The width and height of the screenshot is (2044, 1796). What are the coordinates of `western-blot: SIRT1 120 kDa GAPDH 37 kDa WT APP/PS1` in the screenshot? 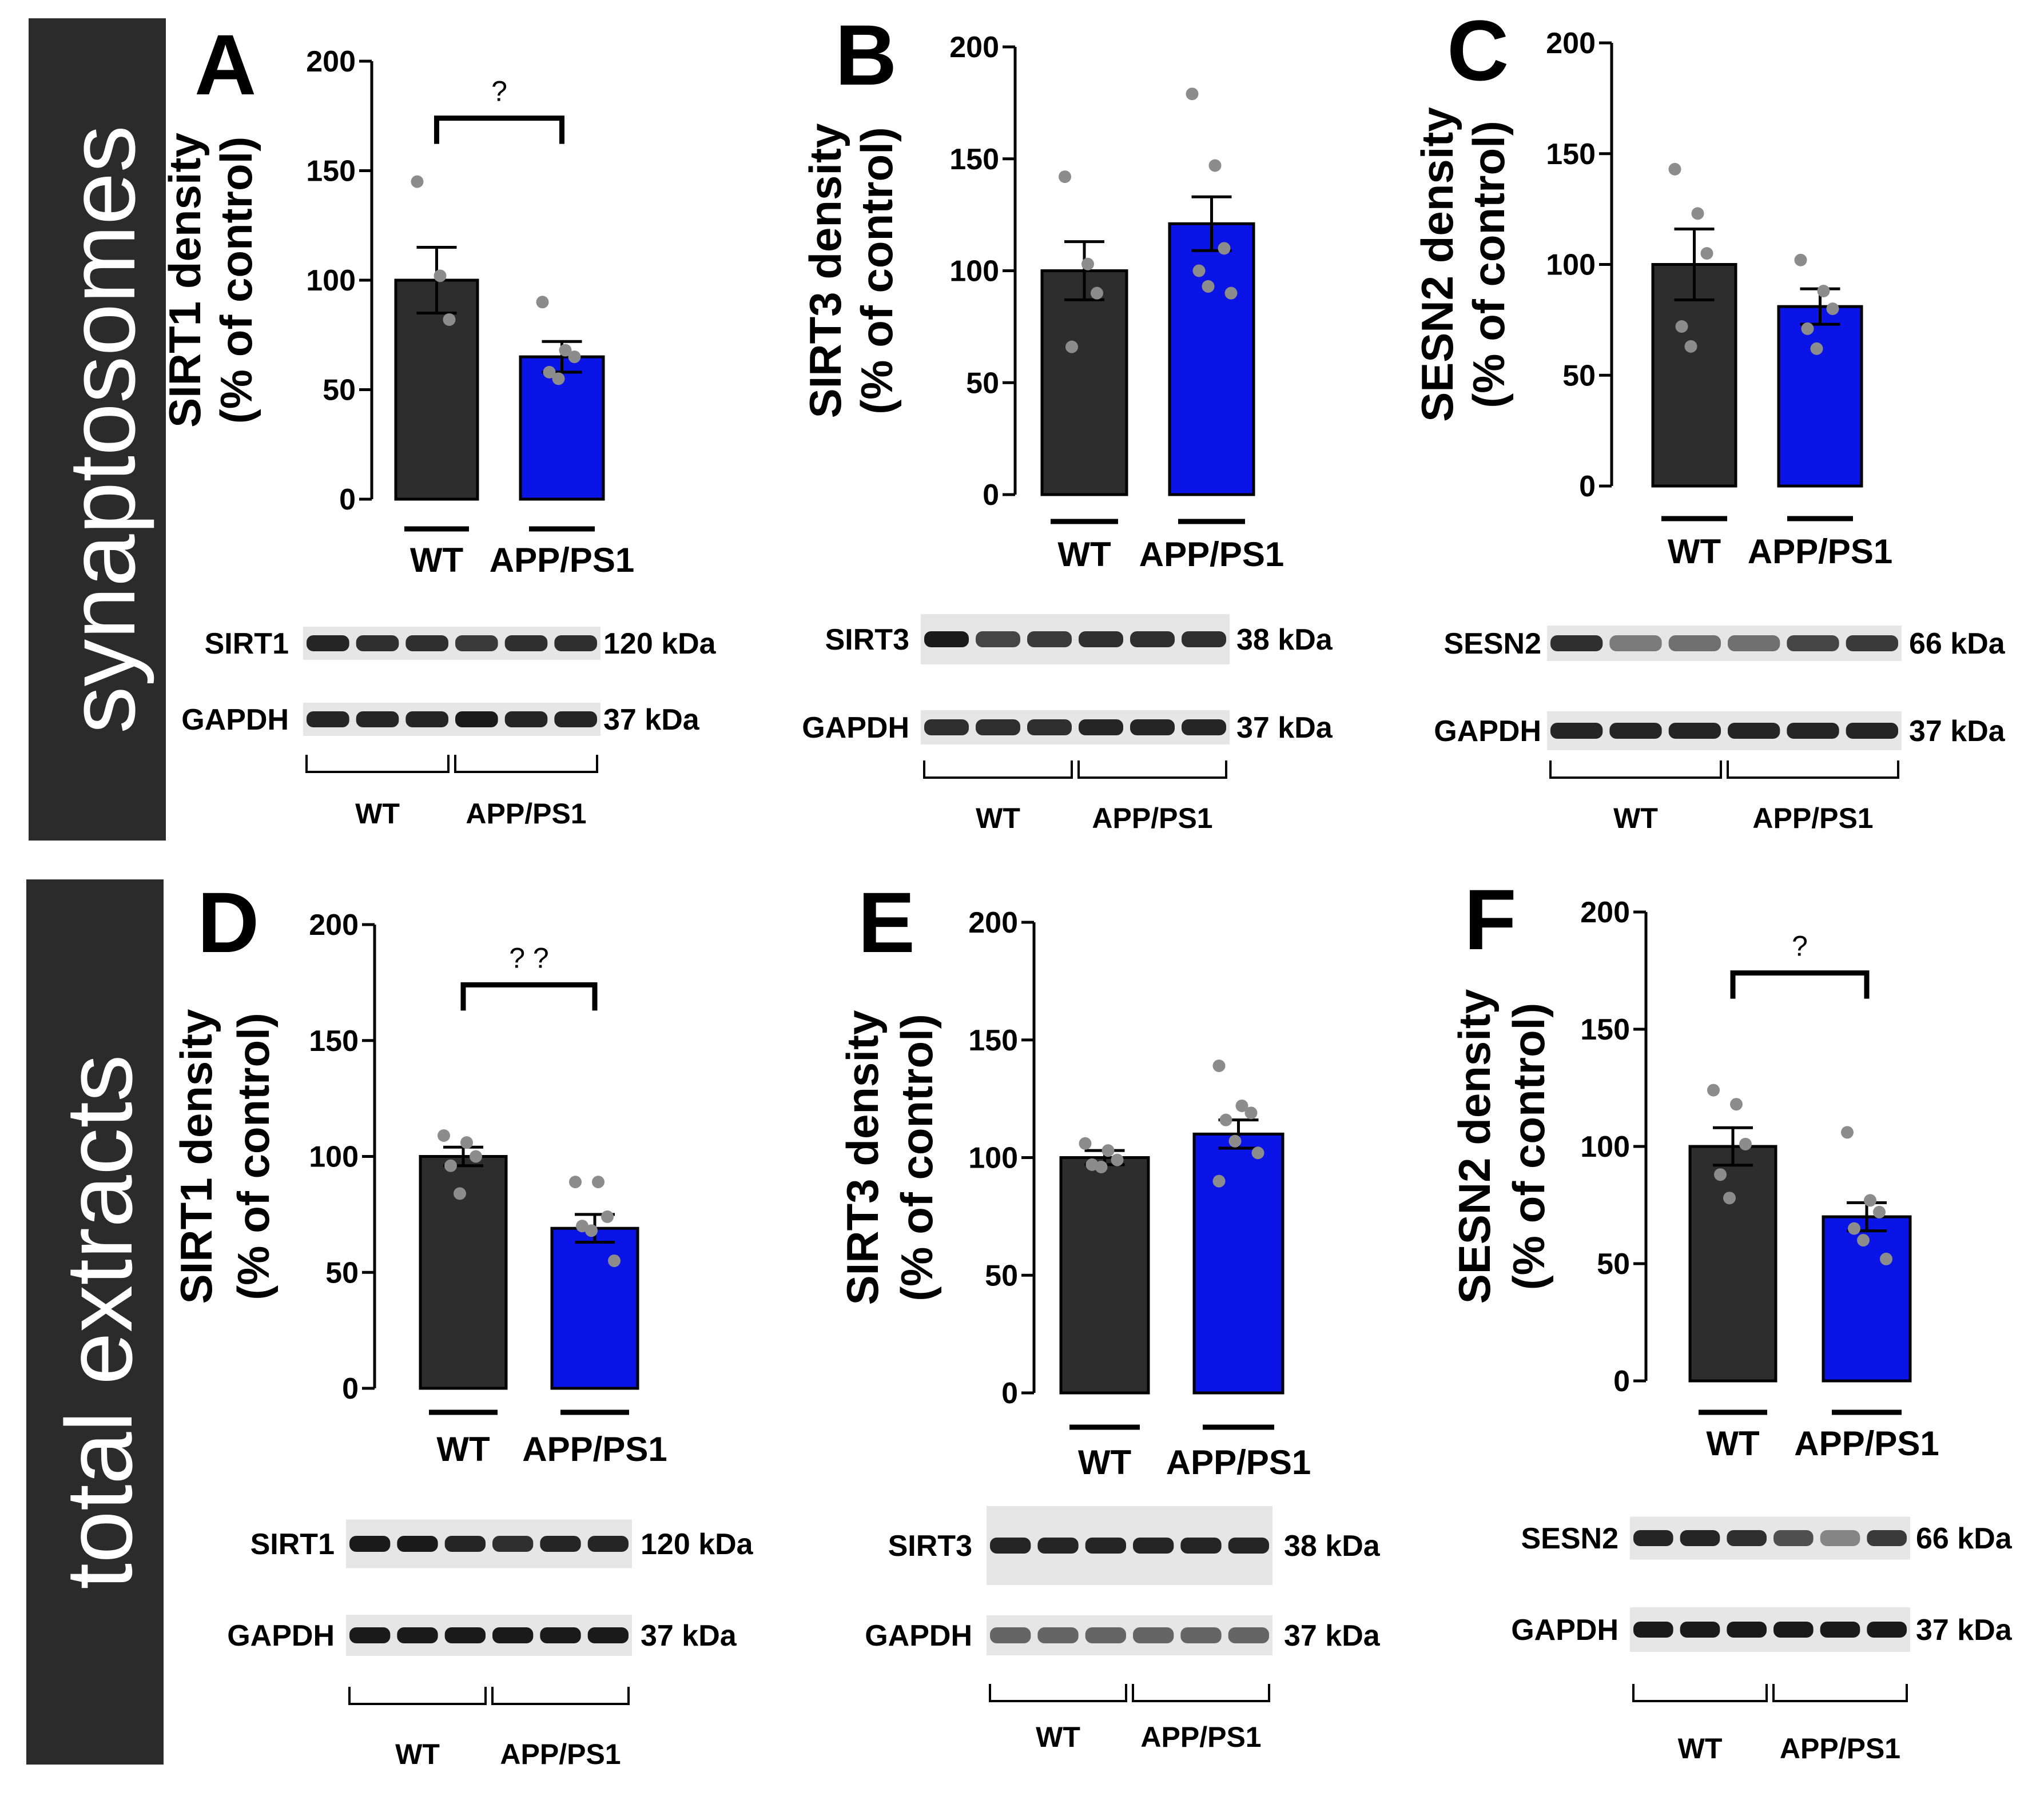 It's located at (449, 728).